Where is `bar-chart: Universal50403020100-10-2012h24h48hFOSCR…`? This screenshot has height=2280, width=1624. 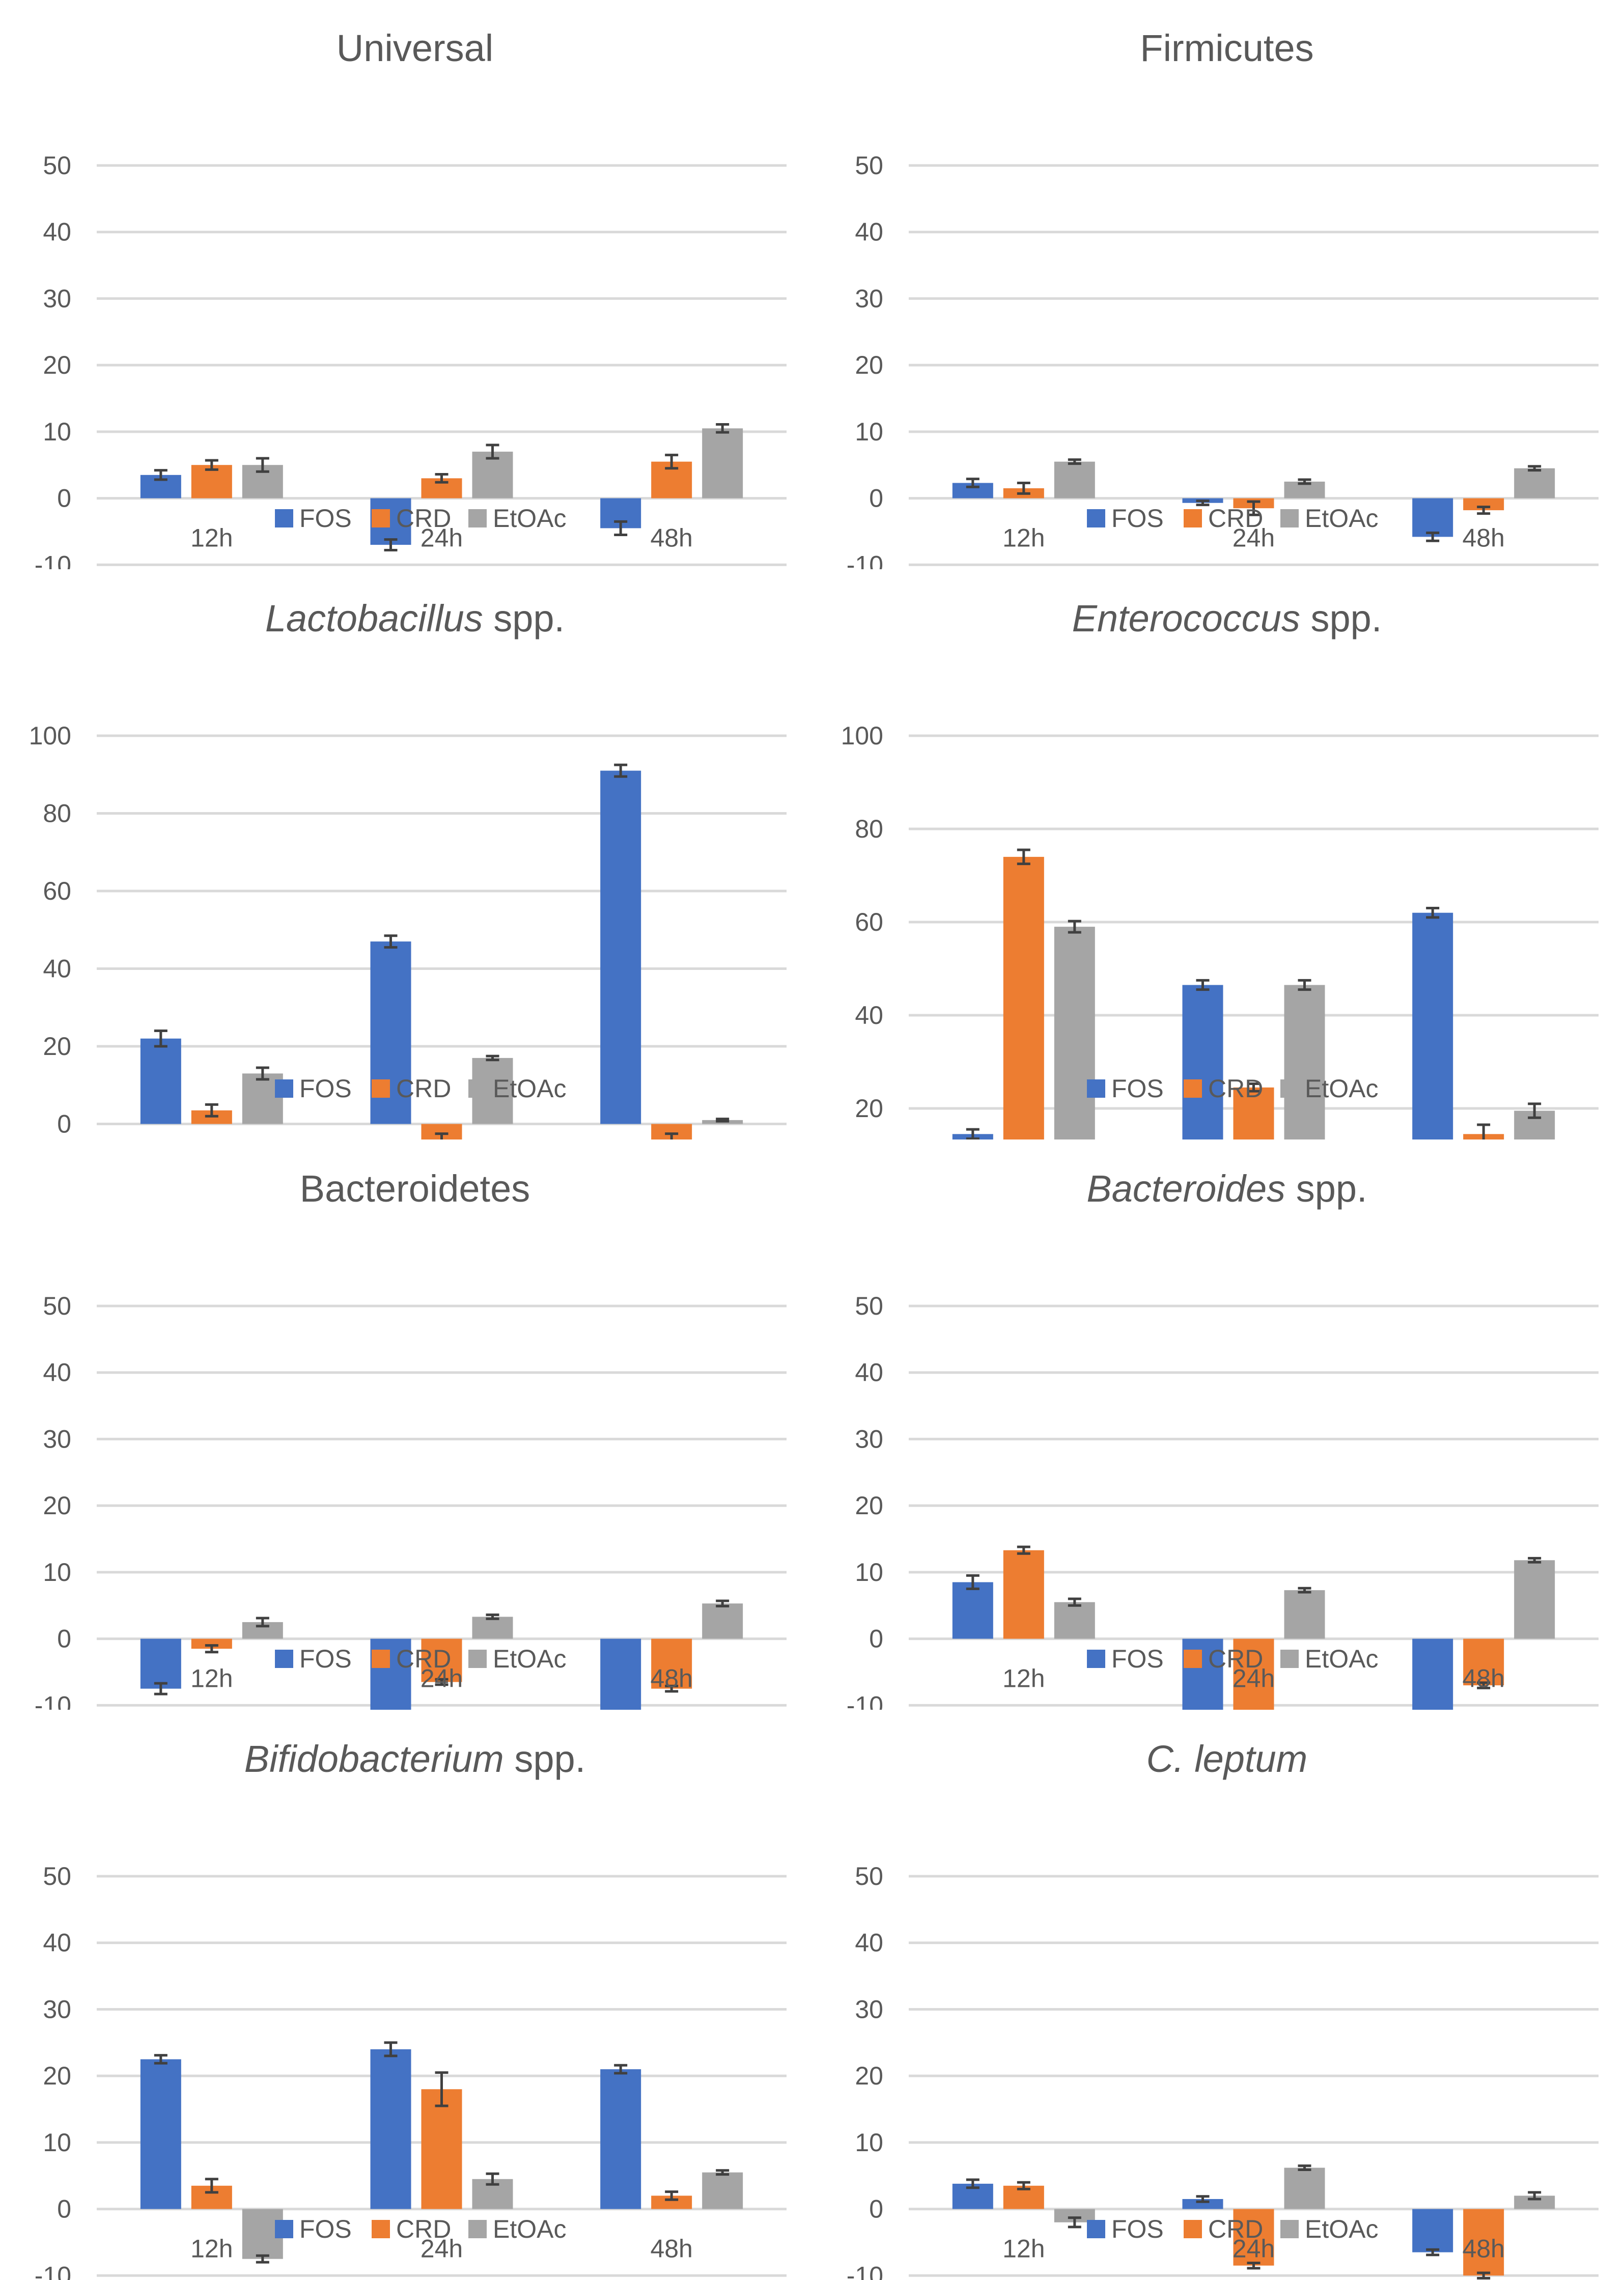
bar-chart: Universal50403020100-10-2012h24h48hFOSCR… is located at coordinates (411, 298).